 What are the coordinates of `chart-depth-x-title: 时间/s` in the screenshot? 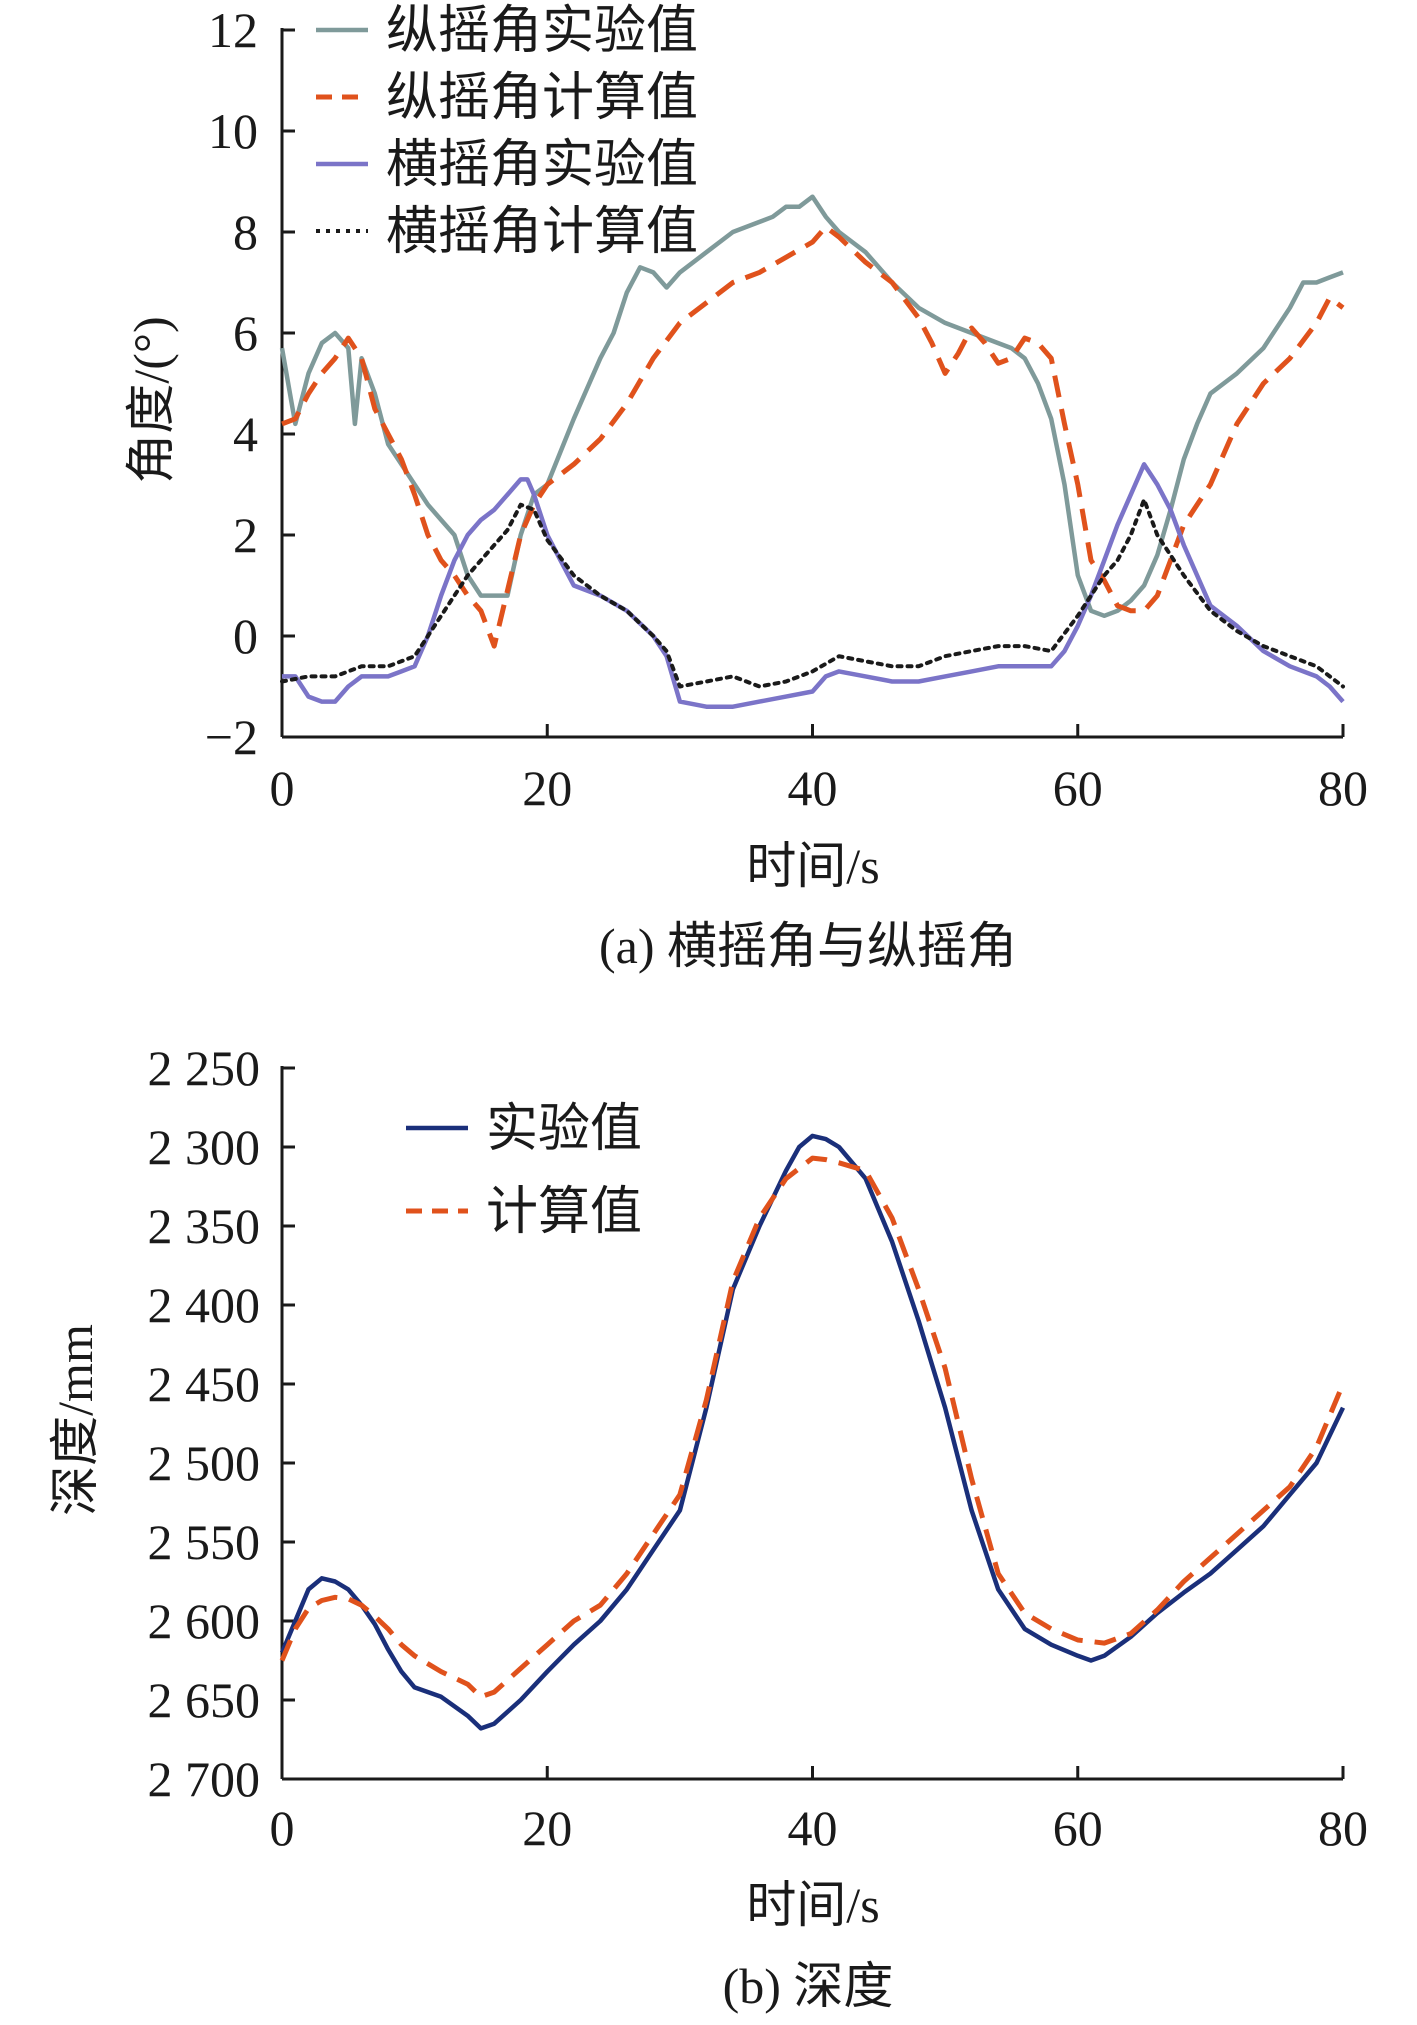 It's located at (812, 1905).